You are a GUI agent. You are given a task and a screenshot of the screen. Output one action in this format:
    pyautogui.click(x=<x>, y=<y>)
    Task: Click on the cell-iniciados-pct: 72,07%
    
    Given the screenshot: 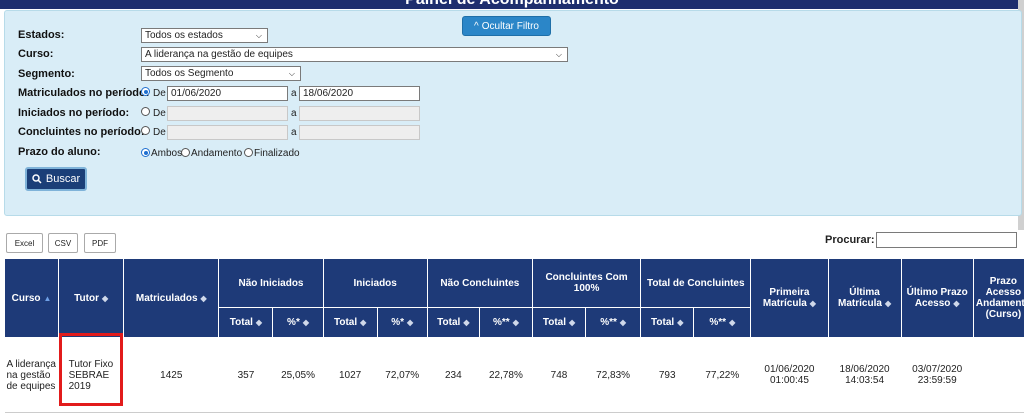 What is the action you would take?
    pyautogui.click(x=402, y=375)
    